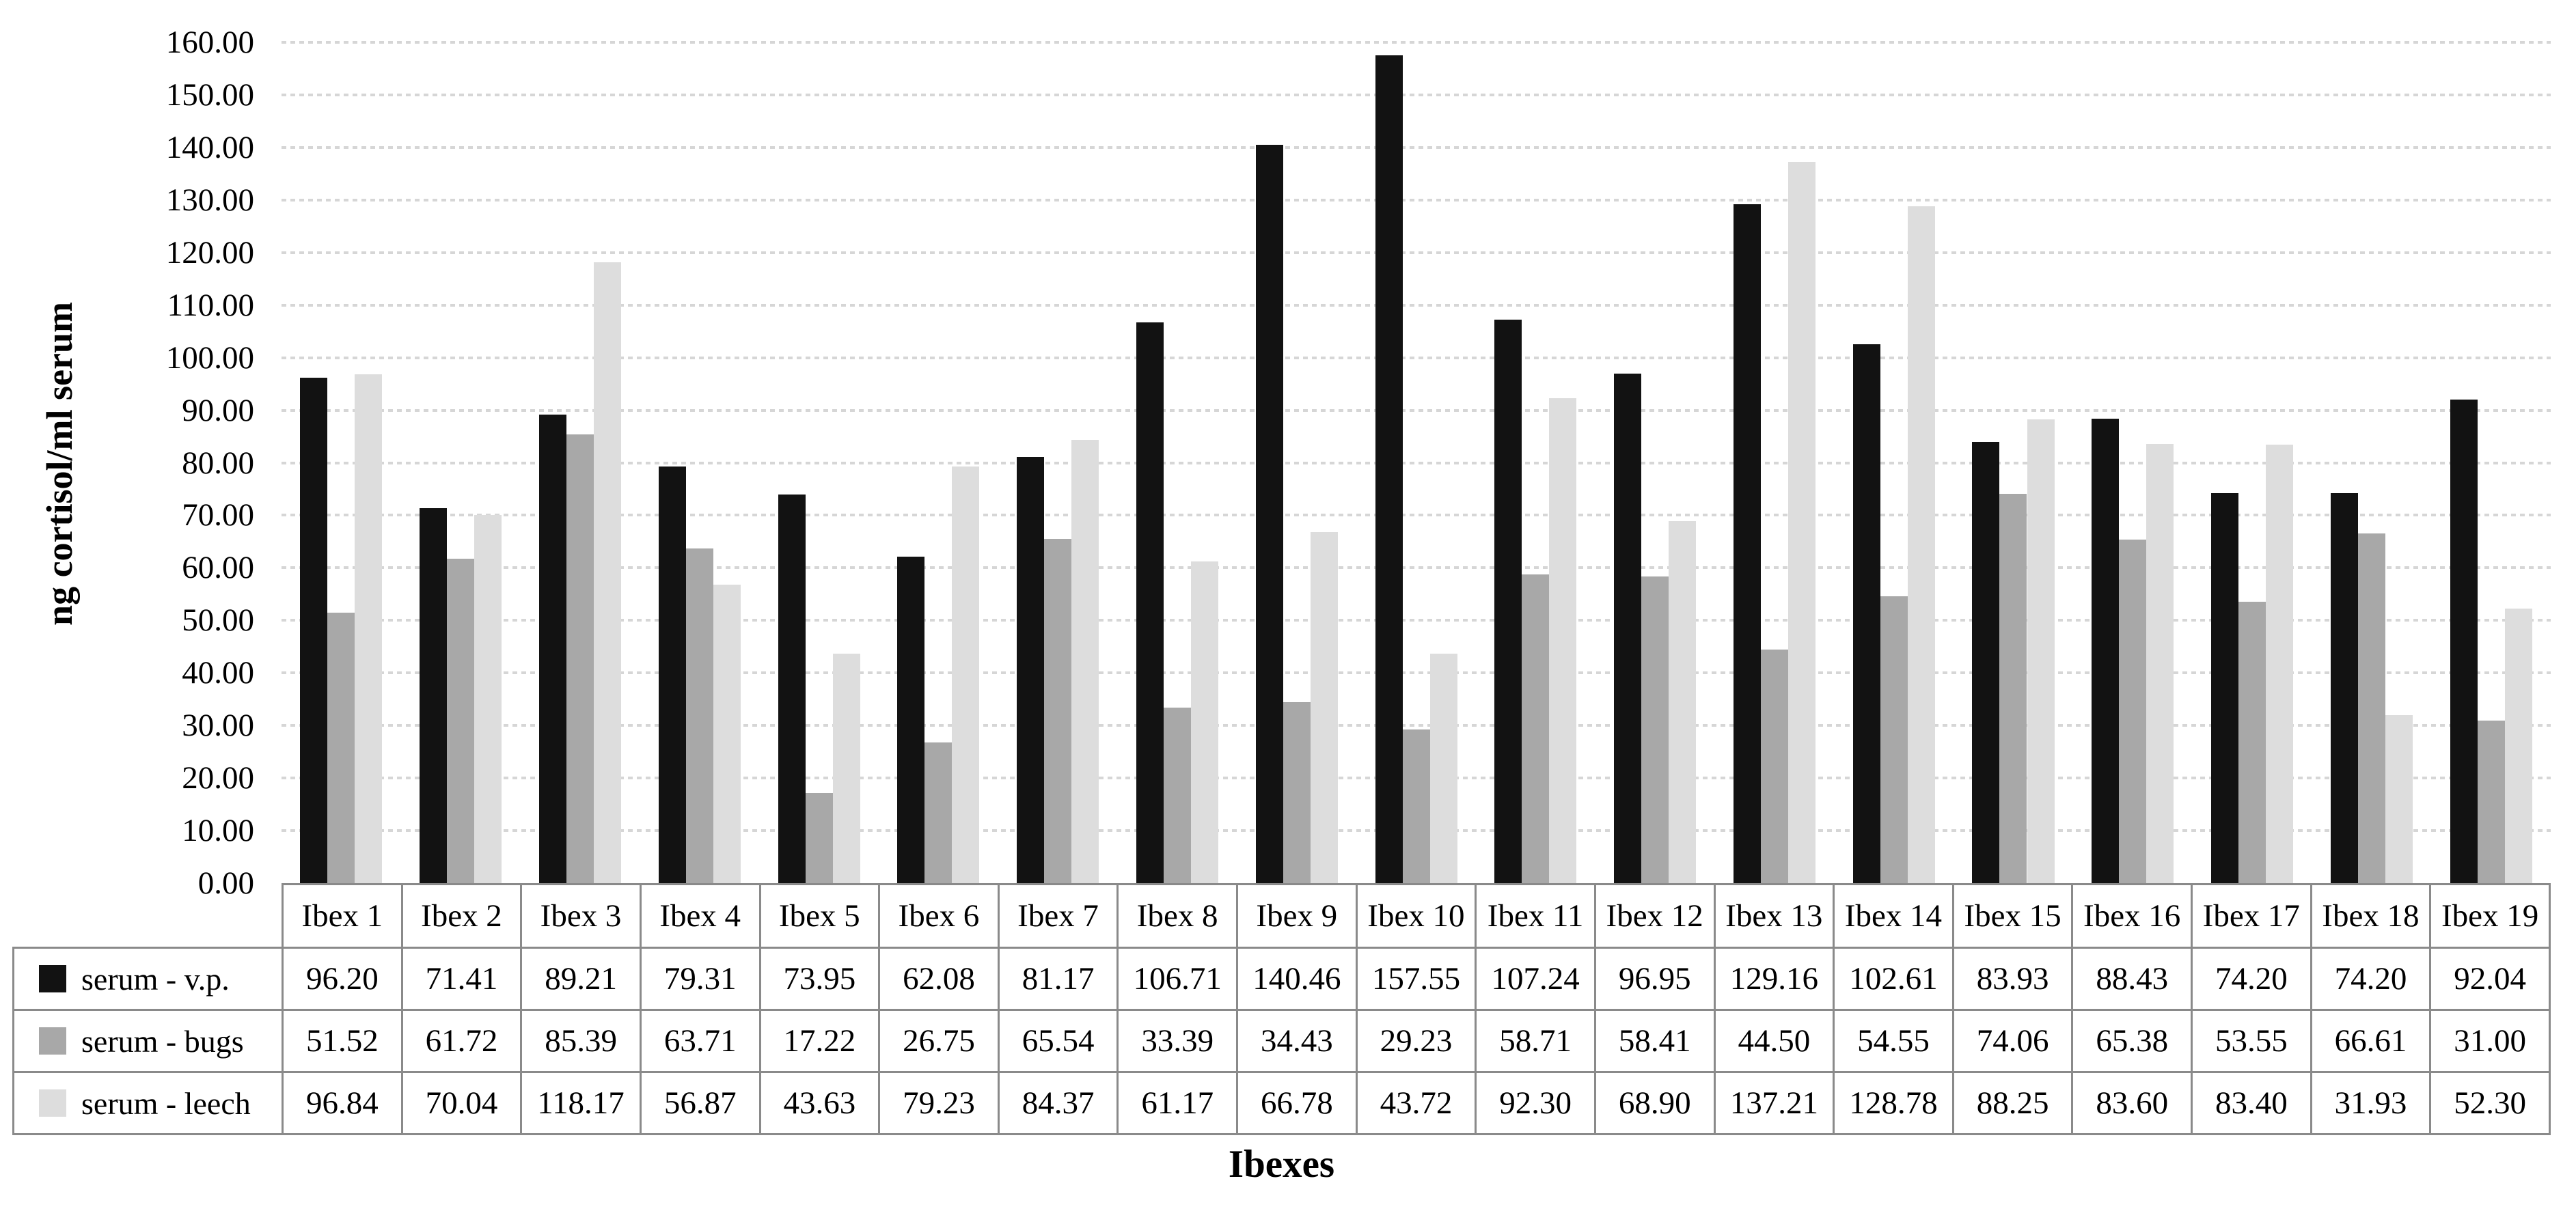 The image size is (2576, 1211). I want to click on table-value-cell: 54.55, so click(1893, 1041).